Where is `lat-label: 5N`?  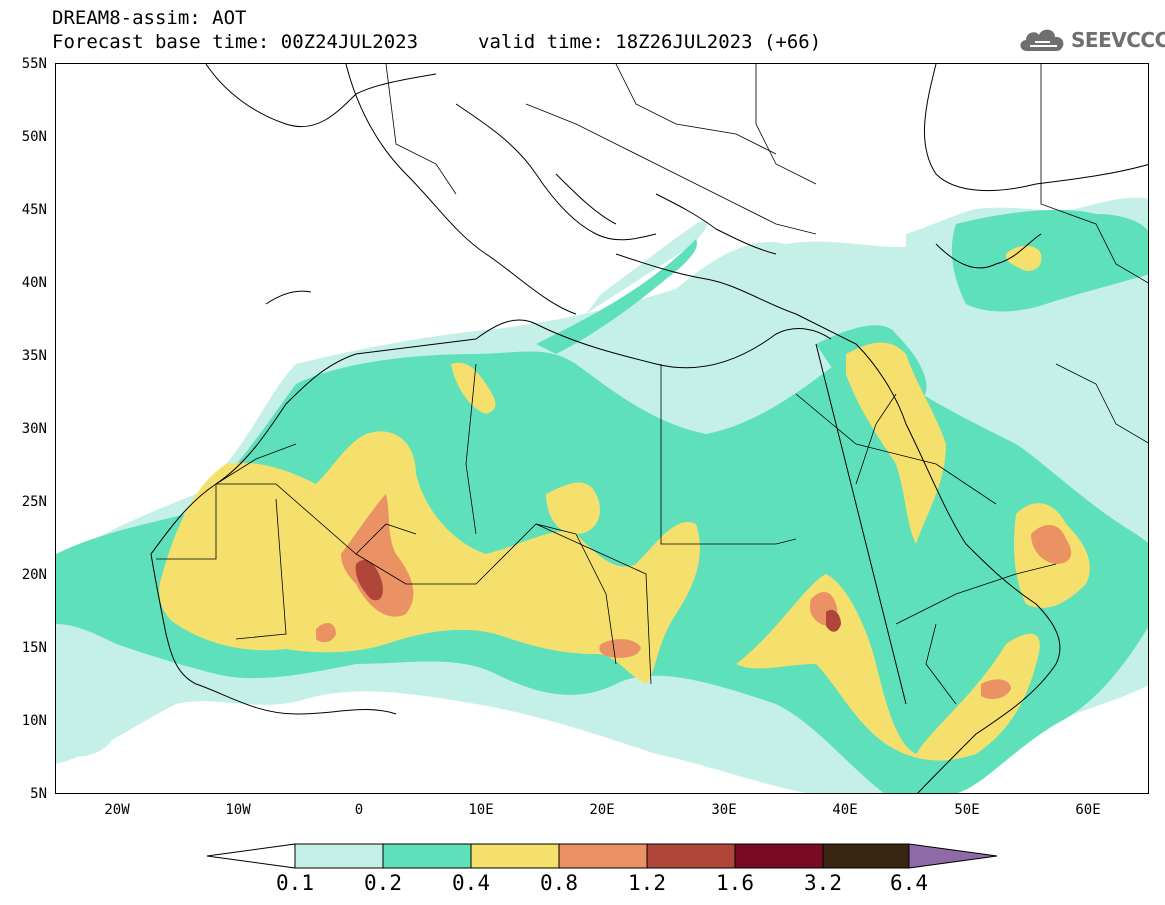 lat-label: 5N is located at coordinates (38, 794).